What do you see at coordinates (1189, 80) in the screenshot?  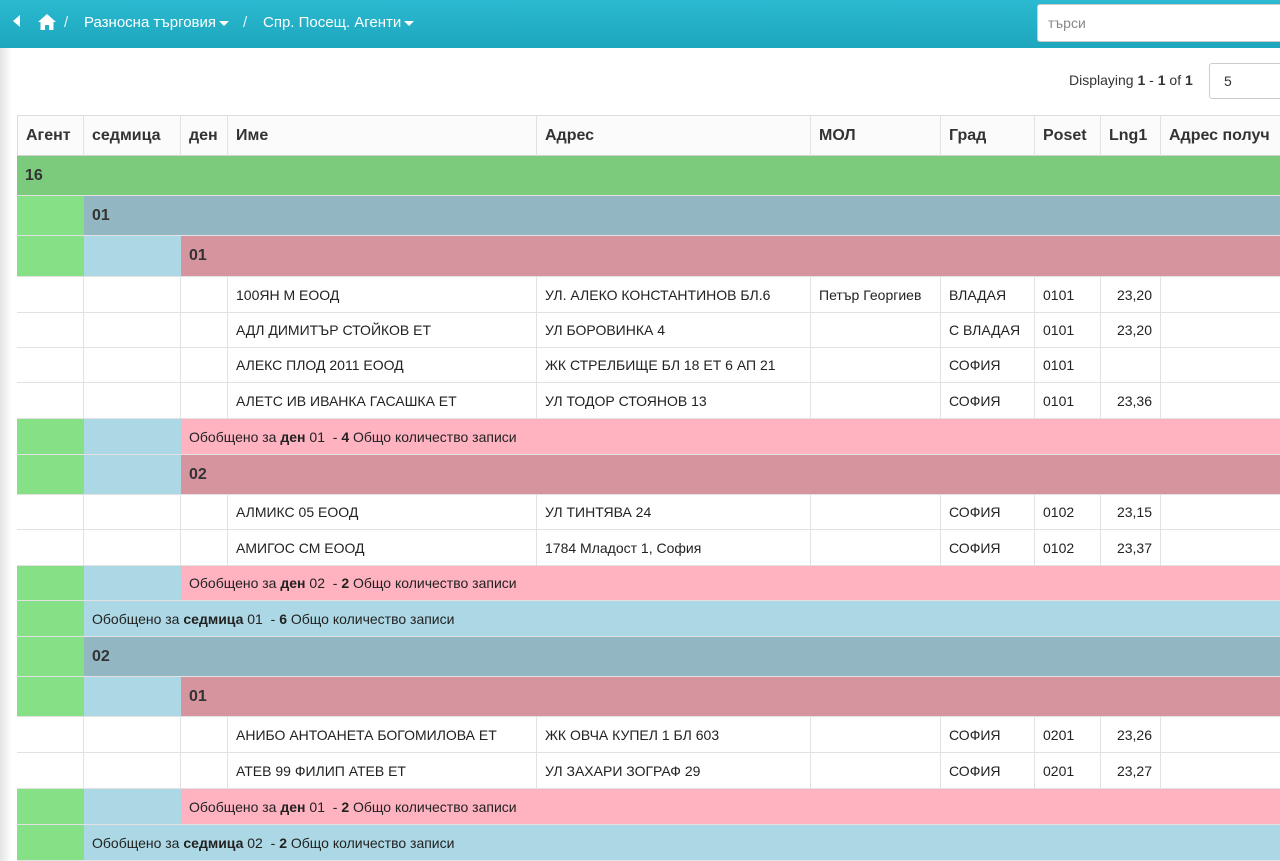 I see `pager-total: 1` at bounding box center [1189, 80].